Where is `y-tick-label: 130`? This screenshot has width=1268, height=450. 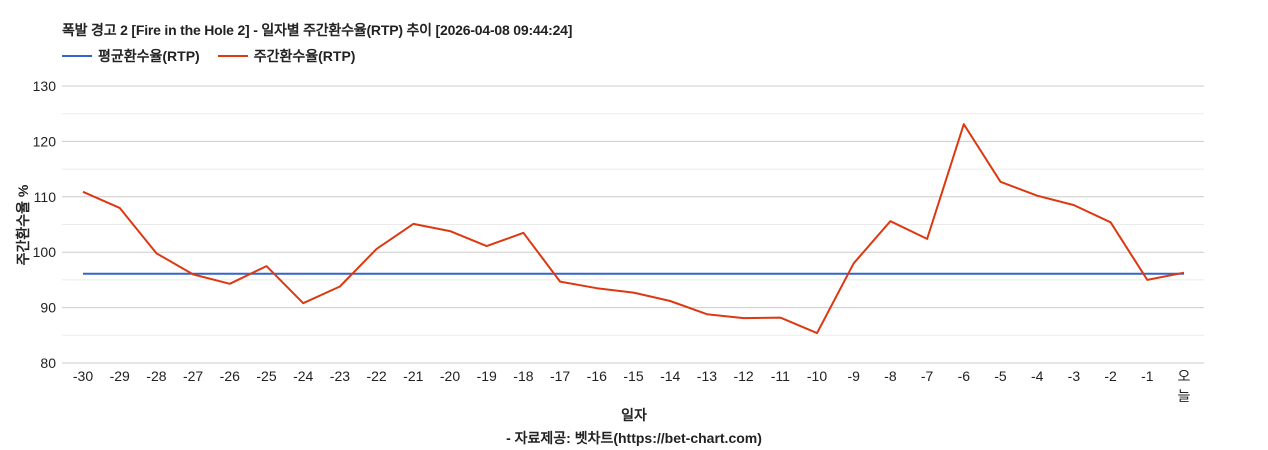
y-tick-label: 130 is located at coordinates (45, 86).